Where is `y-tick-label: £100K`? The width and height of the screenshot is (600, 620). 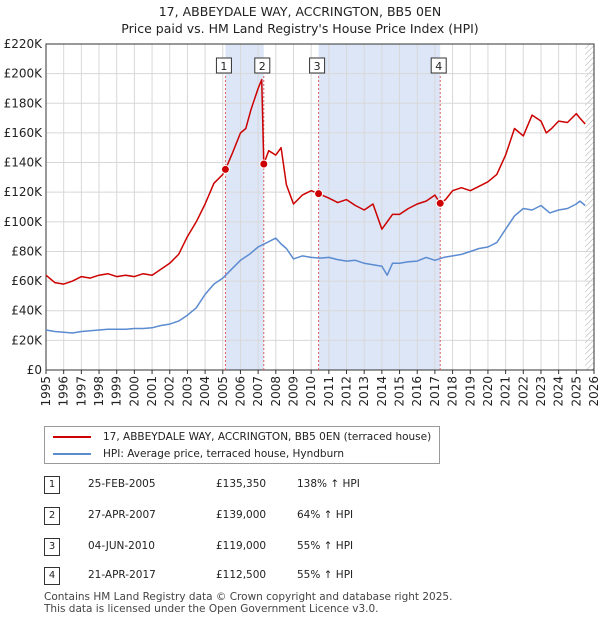
y-tick-label: £100K is located at coordinates (24, 222).